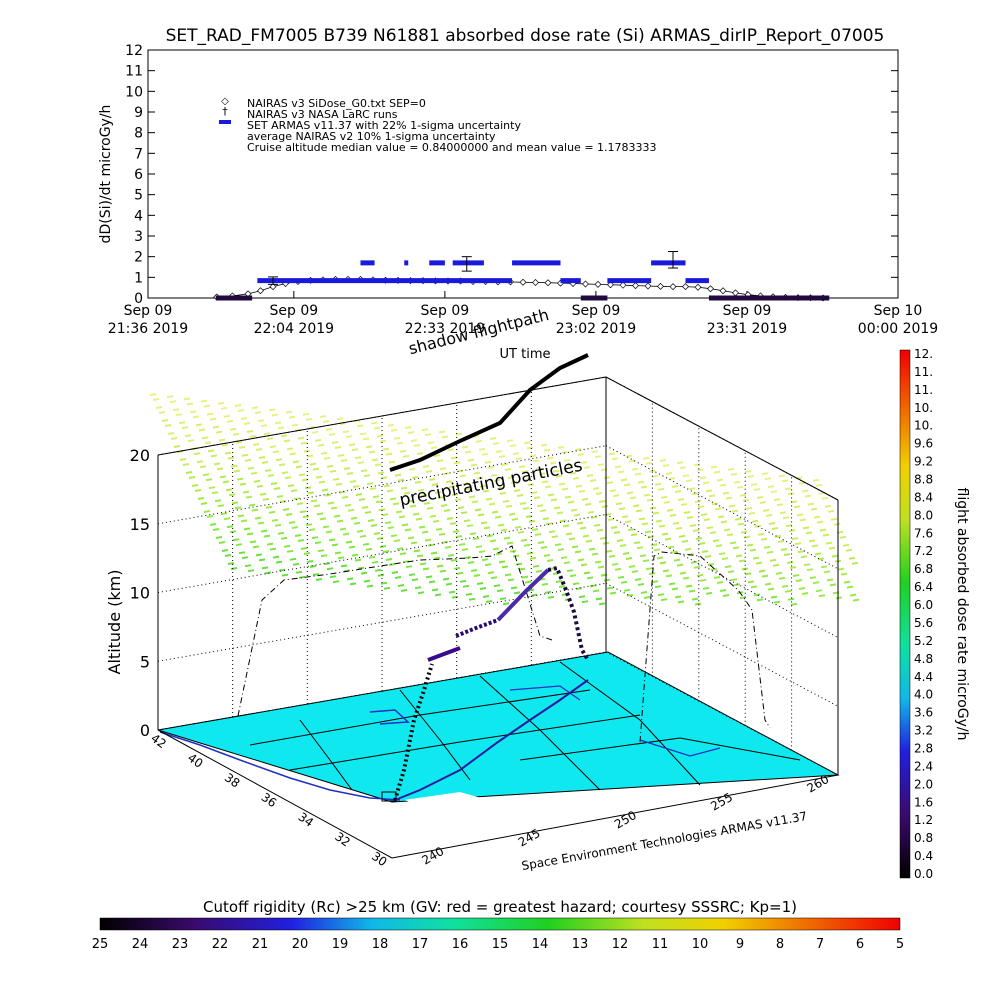  I want to click on dose-colorbar-tick-label: 5.2, so click(923, 641).